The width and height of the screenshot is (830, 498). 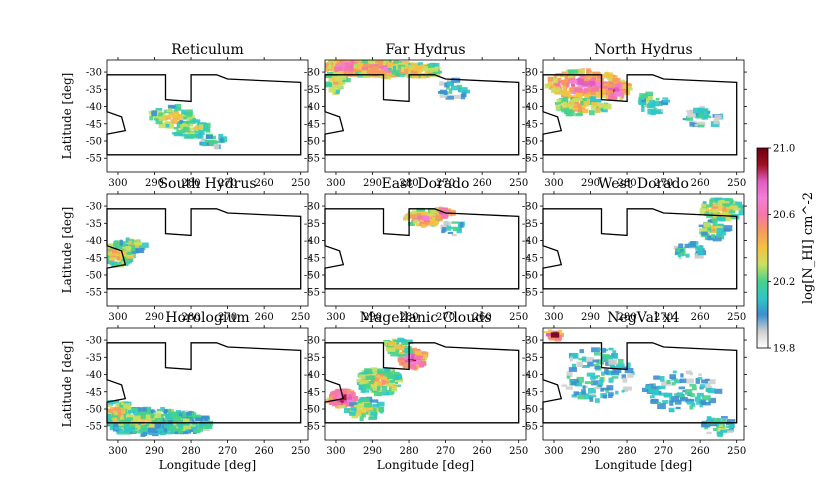 I want to click on y-tick-label: -55, so click(x=94, y=293).